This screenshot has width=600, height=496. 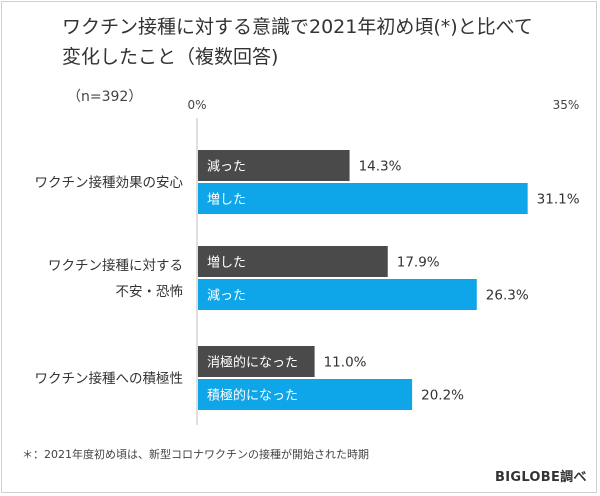 What do you see at coordinates (226, 296) in the screenshot?
I see `bar-label-2-2: 減った` at bounding box center [226, 296].